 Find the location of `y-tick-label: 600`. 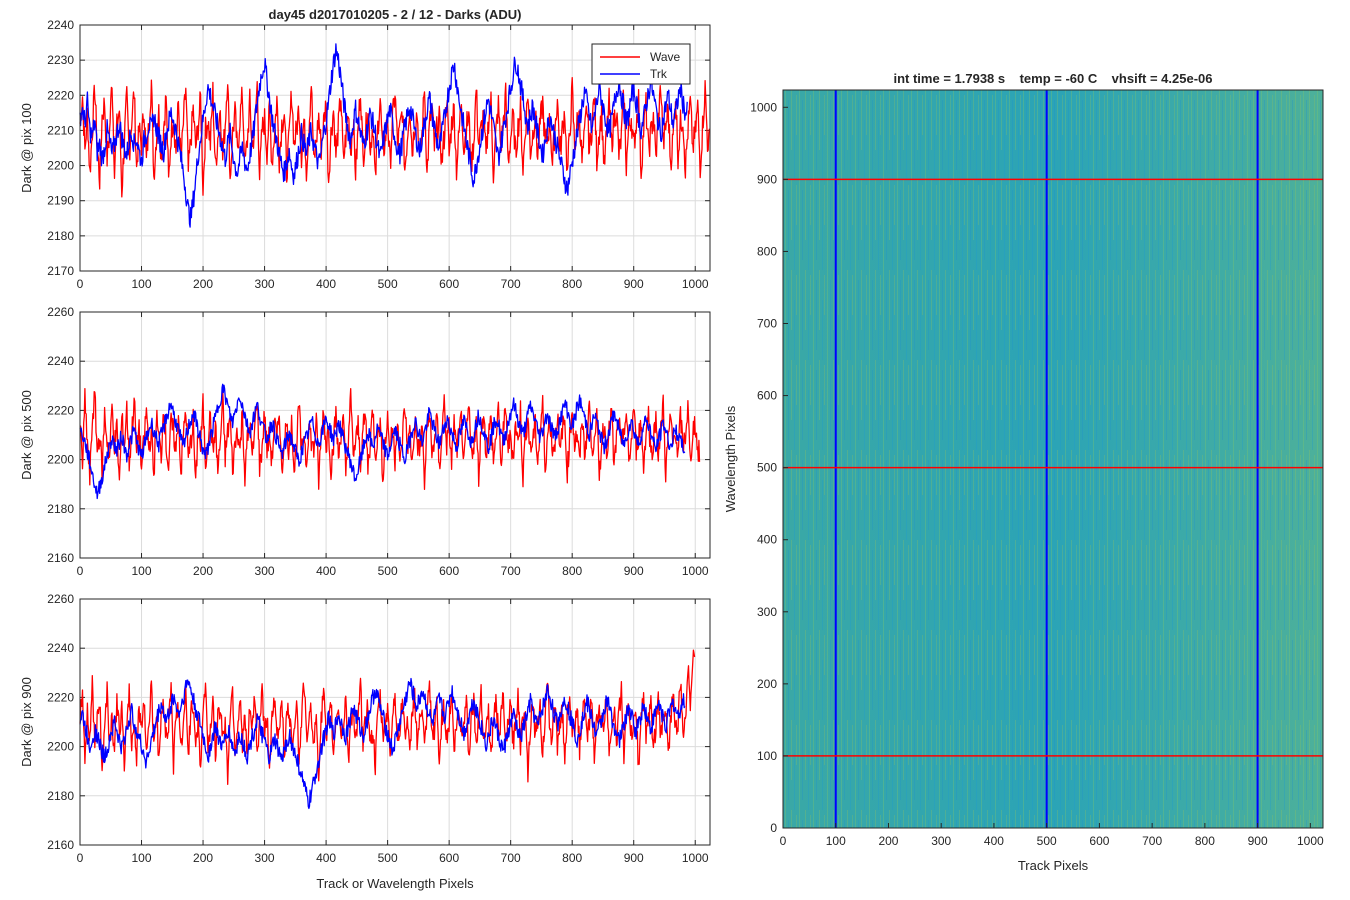

y-tick-label: 600 is located at coordinates (767, 396).